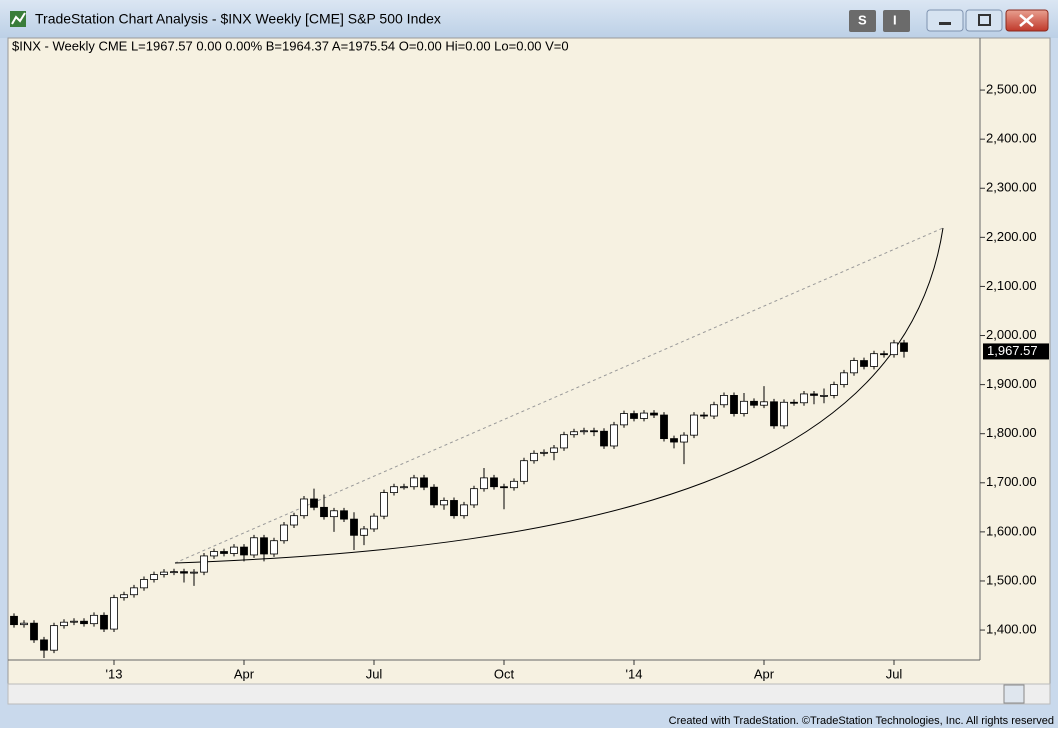  I want to click on maximize-icon, so click(984, 20).